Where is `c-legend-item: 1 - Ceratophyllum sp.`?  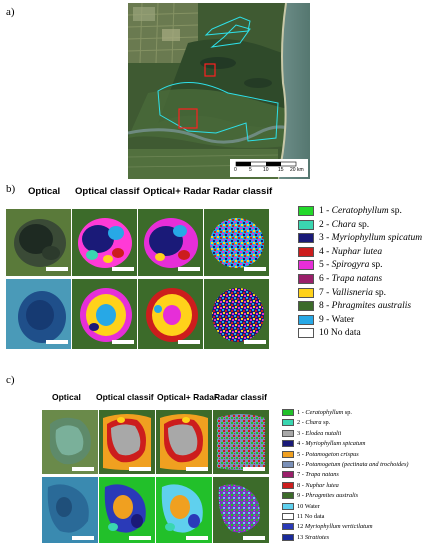
c-legend-item: 1 - Ceratophyllum sp. is located at coordinates (317, 412).